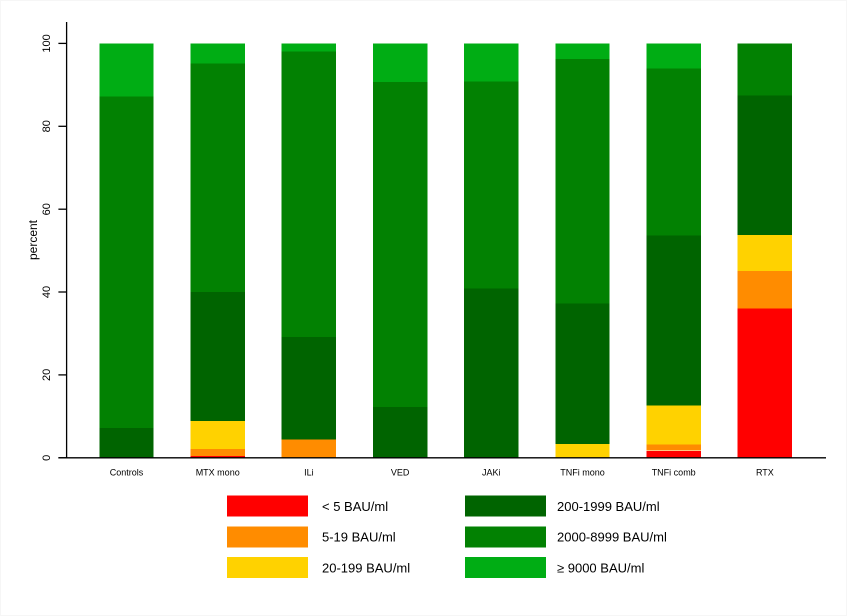 This screenshot has width=847, height=616. I want to click on svg-text: VED, so click(400, 473).